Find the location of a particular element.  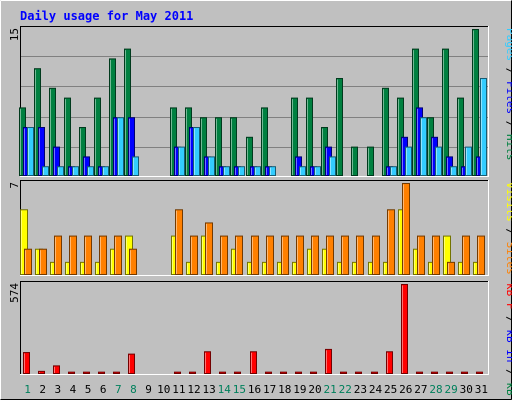

x-tick-label-day-16: 16 is located at coordinates (254, 389).